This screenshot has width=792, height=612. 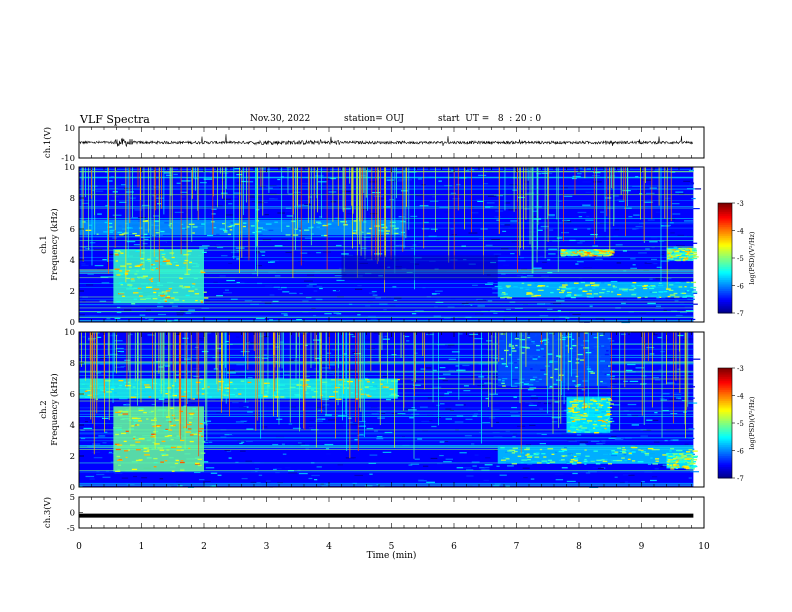 I want to click on quiet-region, so click(x=419, y=268).